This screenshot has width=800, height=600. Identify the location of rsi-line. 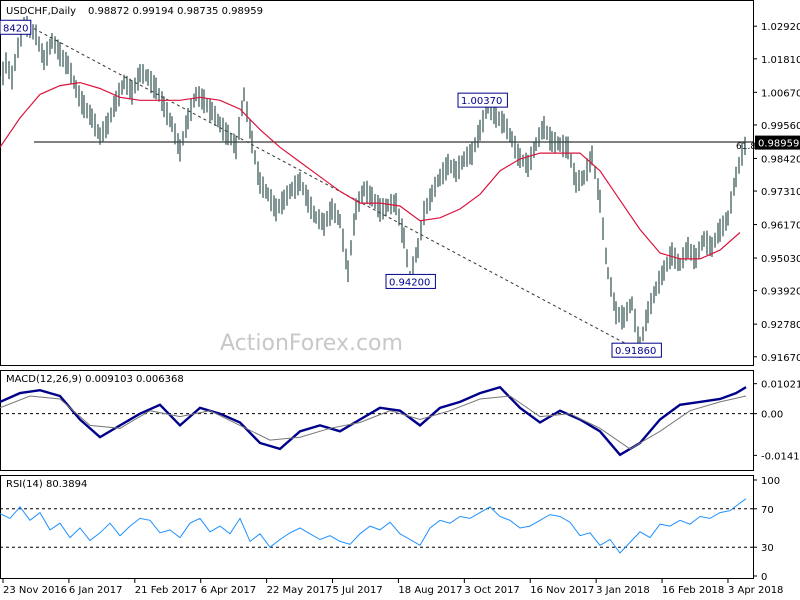
(373, 526).